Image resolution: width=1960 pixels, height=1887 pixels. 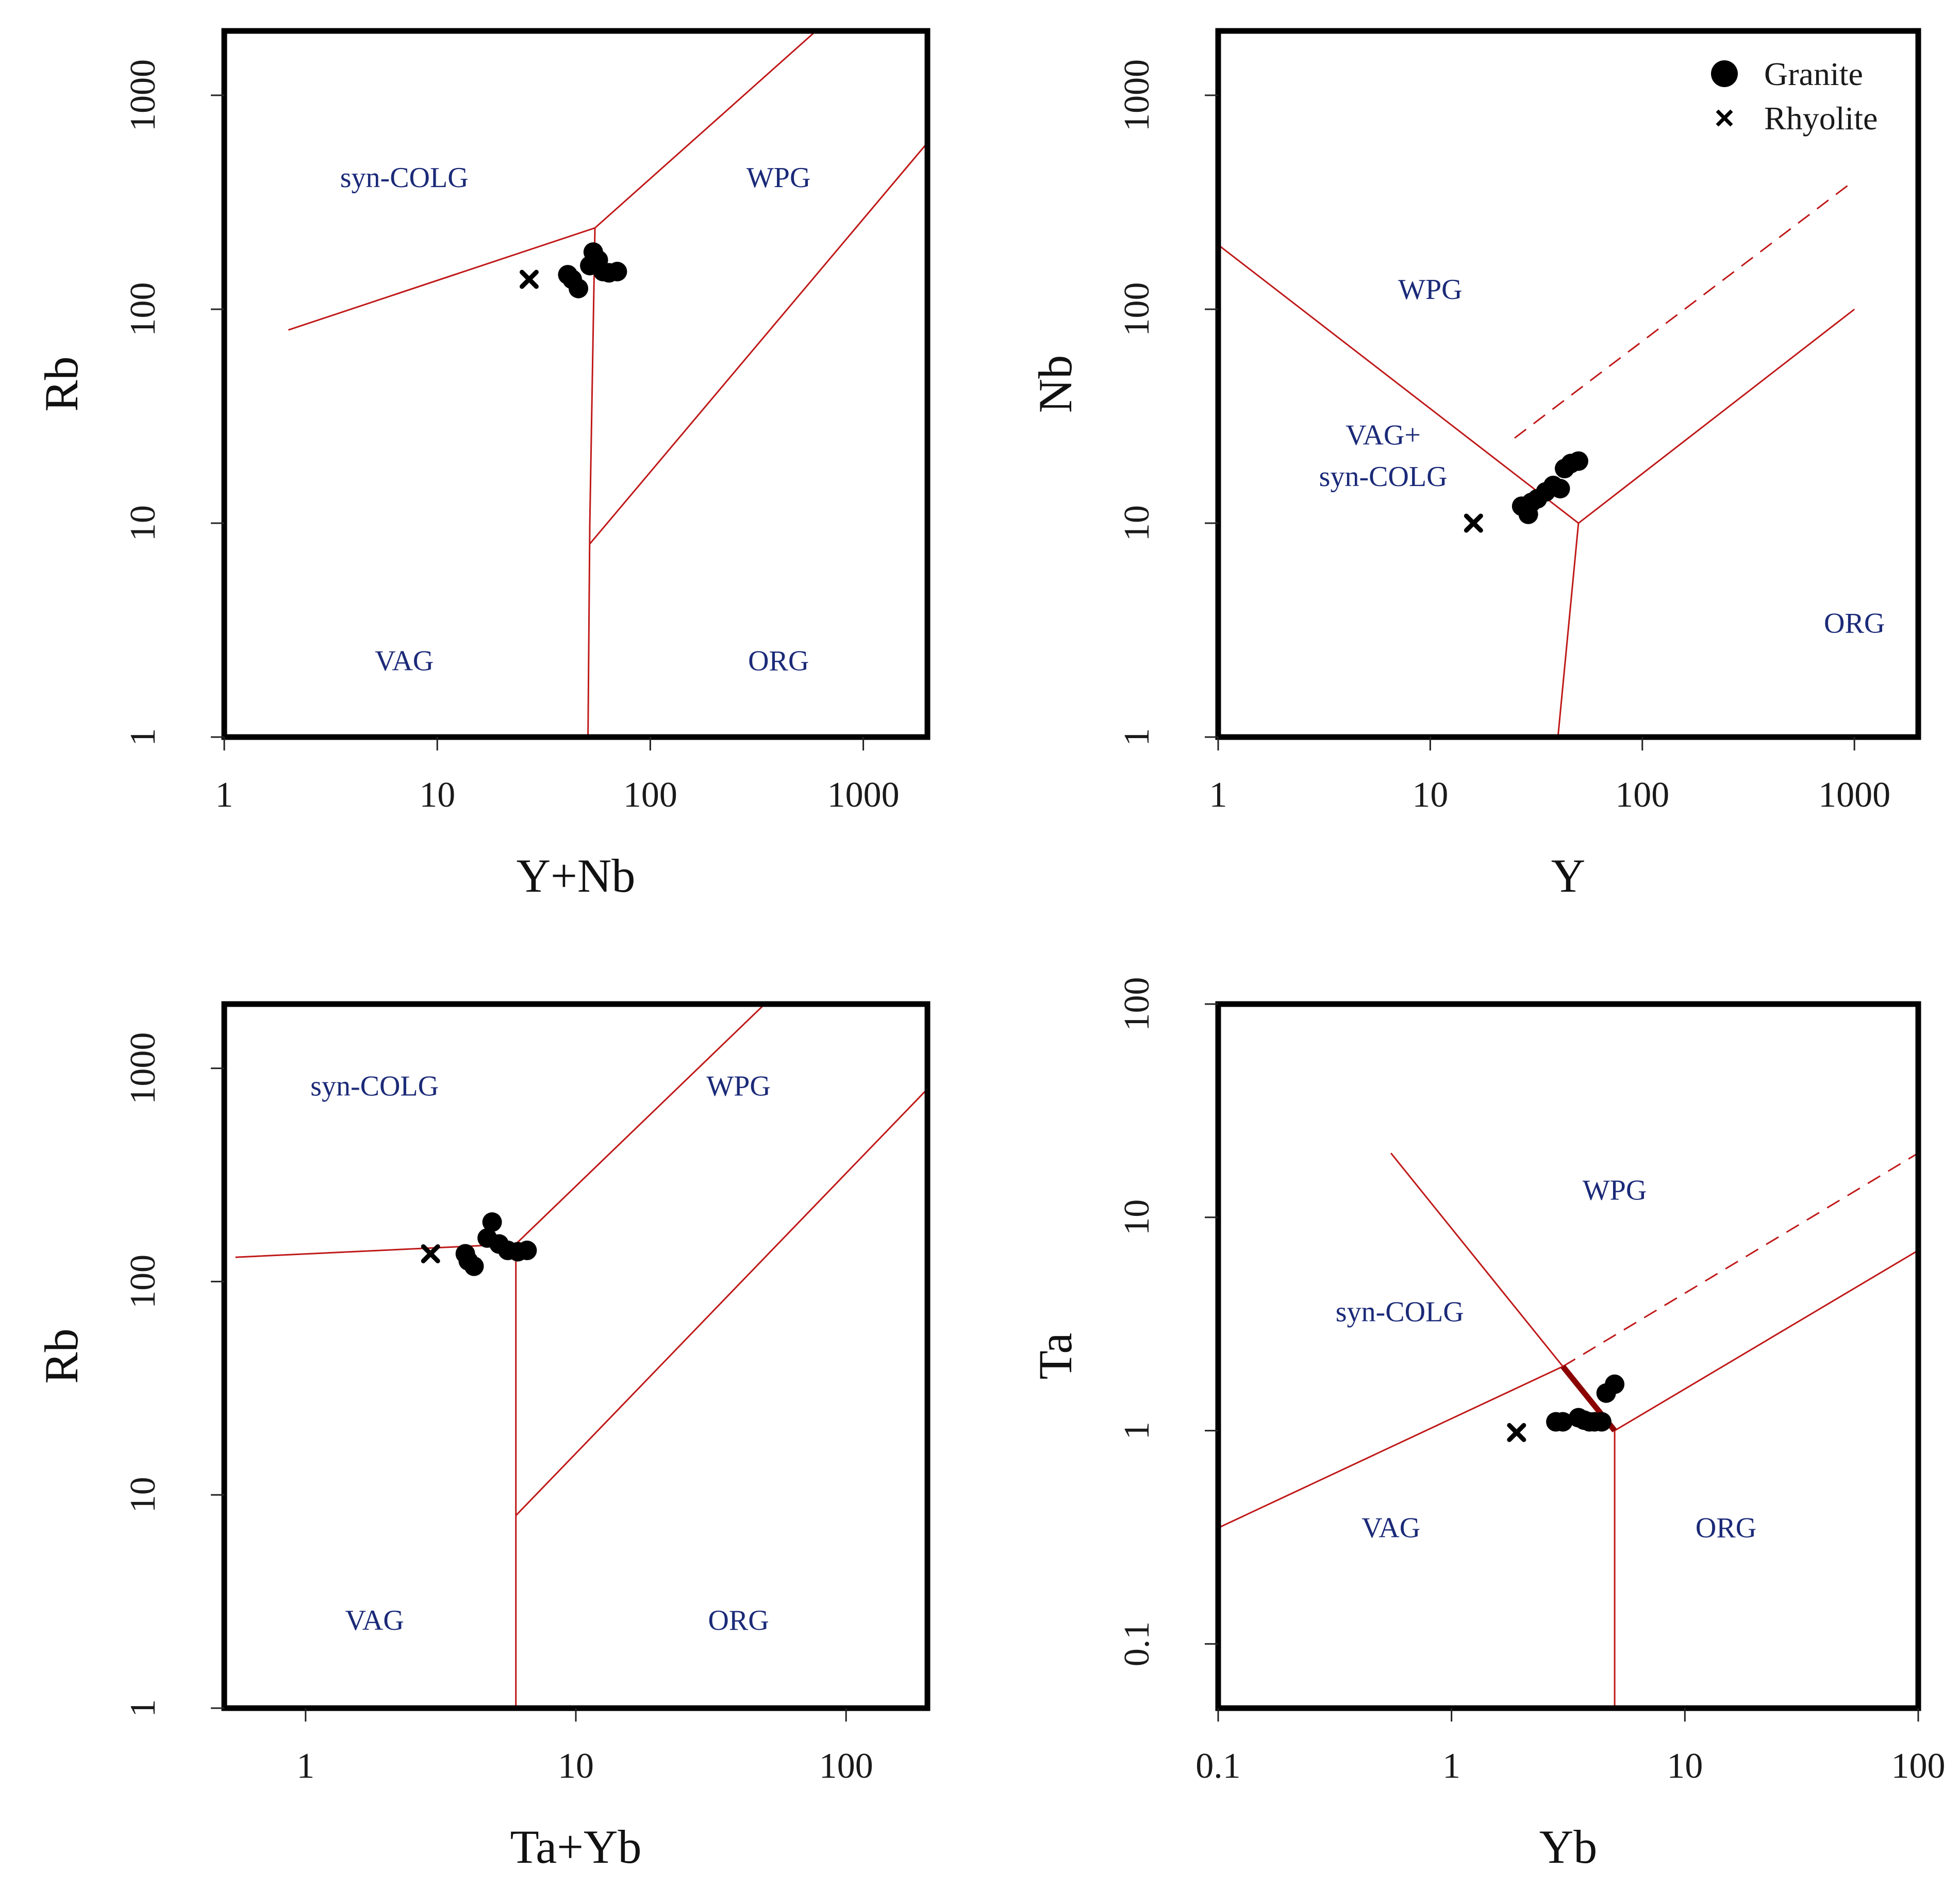 What do you see at coordinates (1055, 384) in the screenshot?
I see `y-axis-title: Nb` at bounding box center [1055, 384].